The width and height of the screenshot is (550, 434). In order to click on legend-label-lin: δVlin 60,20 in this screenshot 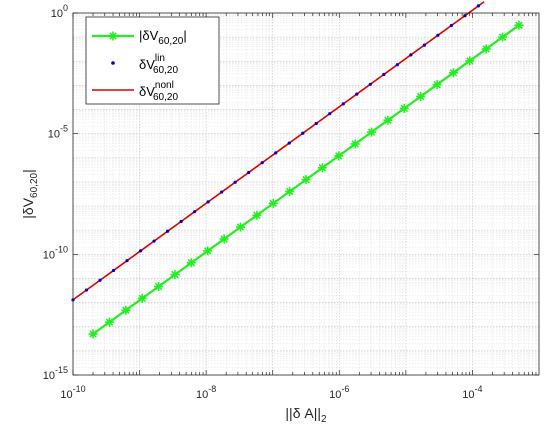, I will do `click(158, 64)`.